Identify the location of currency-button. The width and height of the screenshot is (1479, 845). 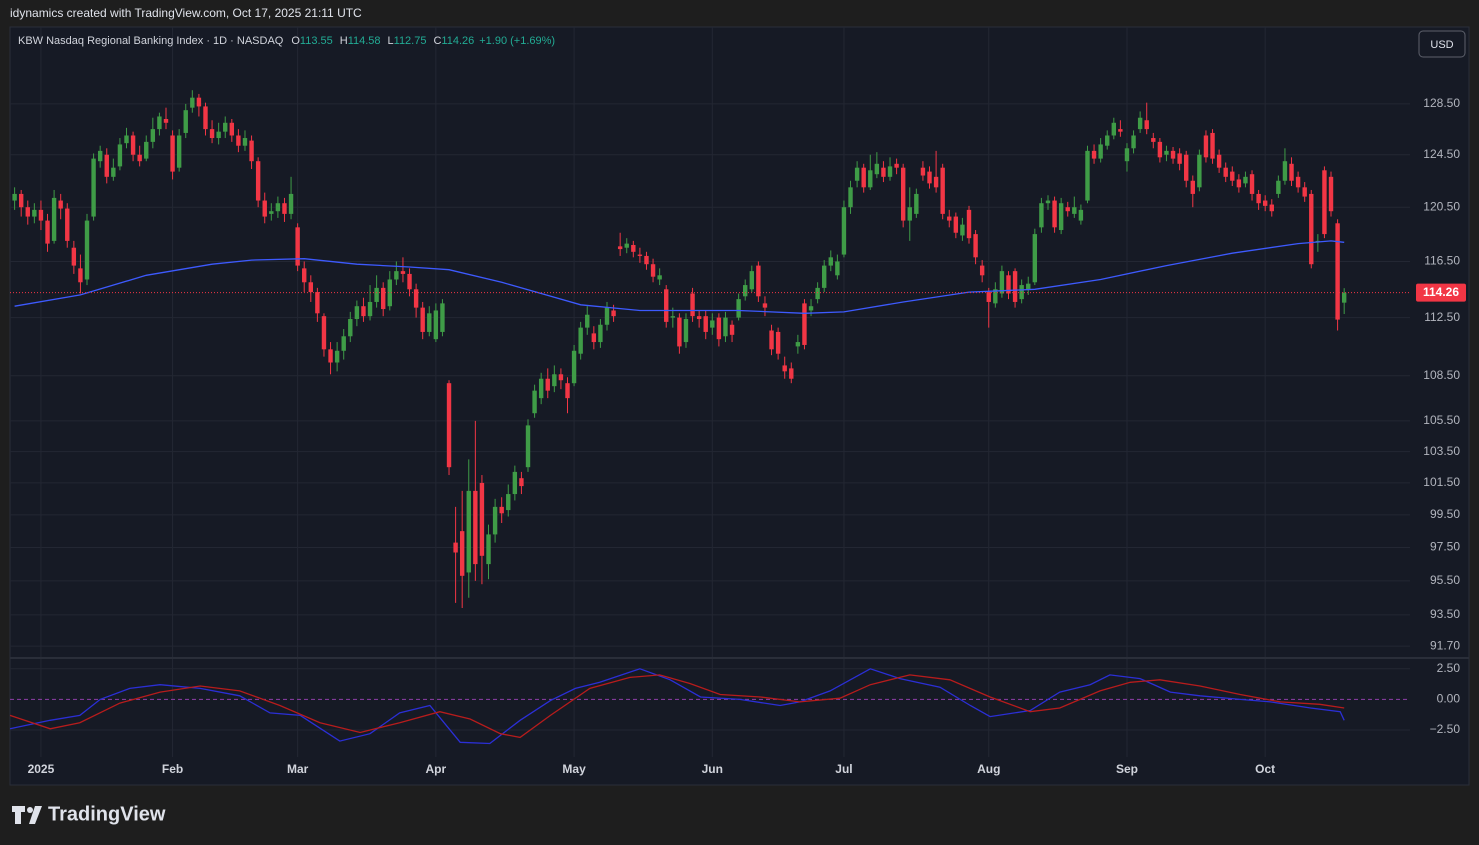
(1442, 44).